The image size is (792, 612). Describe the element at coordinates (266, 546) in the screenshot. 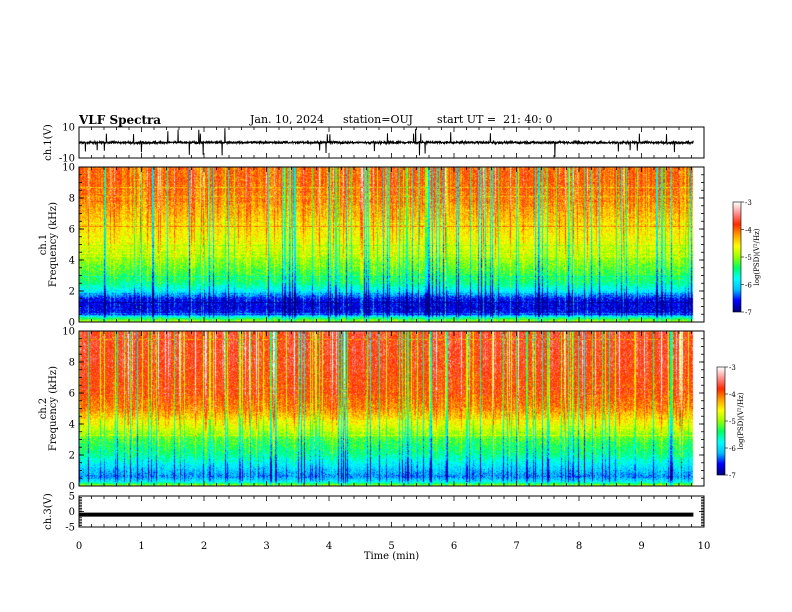

I see `x-tick-label: 3` at that location.